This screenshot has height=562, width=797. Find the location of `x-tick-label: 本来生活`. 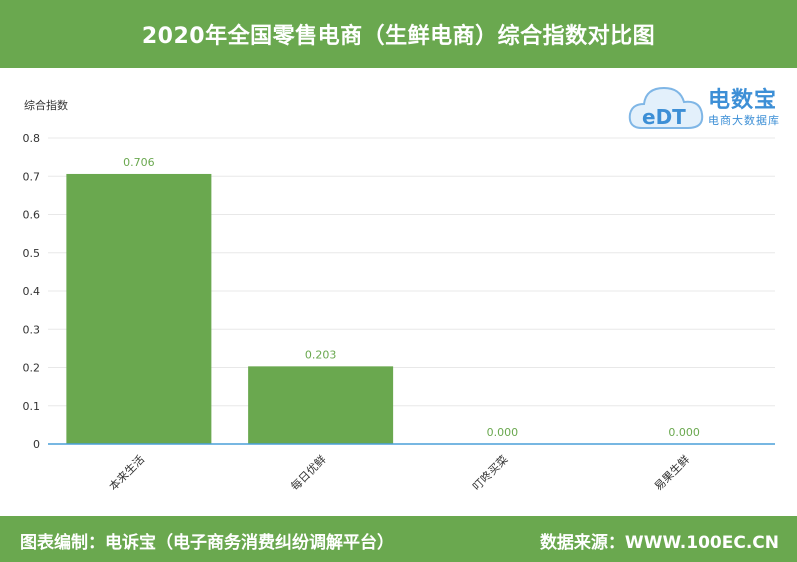

x-tick-label: 本来生活 is located at coordinates (126, 472).